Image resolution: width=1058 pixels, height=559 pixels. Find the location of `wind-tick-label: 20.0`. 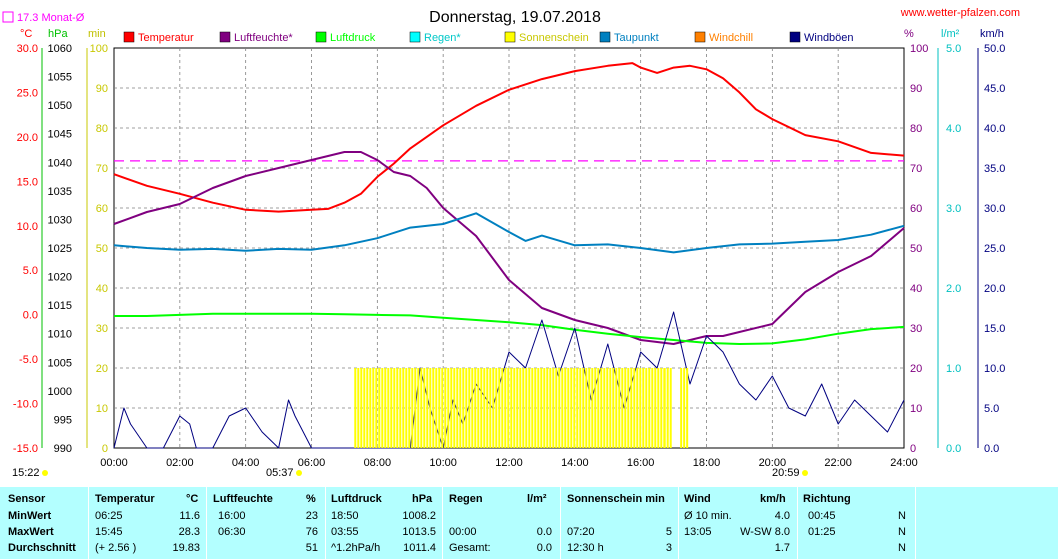

wind-tick-label: 20.0 is located at coordinates (994, 289).